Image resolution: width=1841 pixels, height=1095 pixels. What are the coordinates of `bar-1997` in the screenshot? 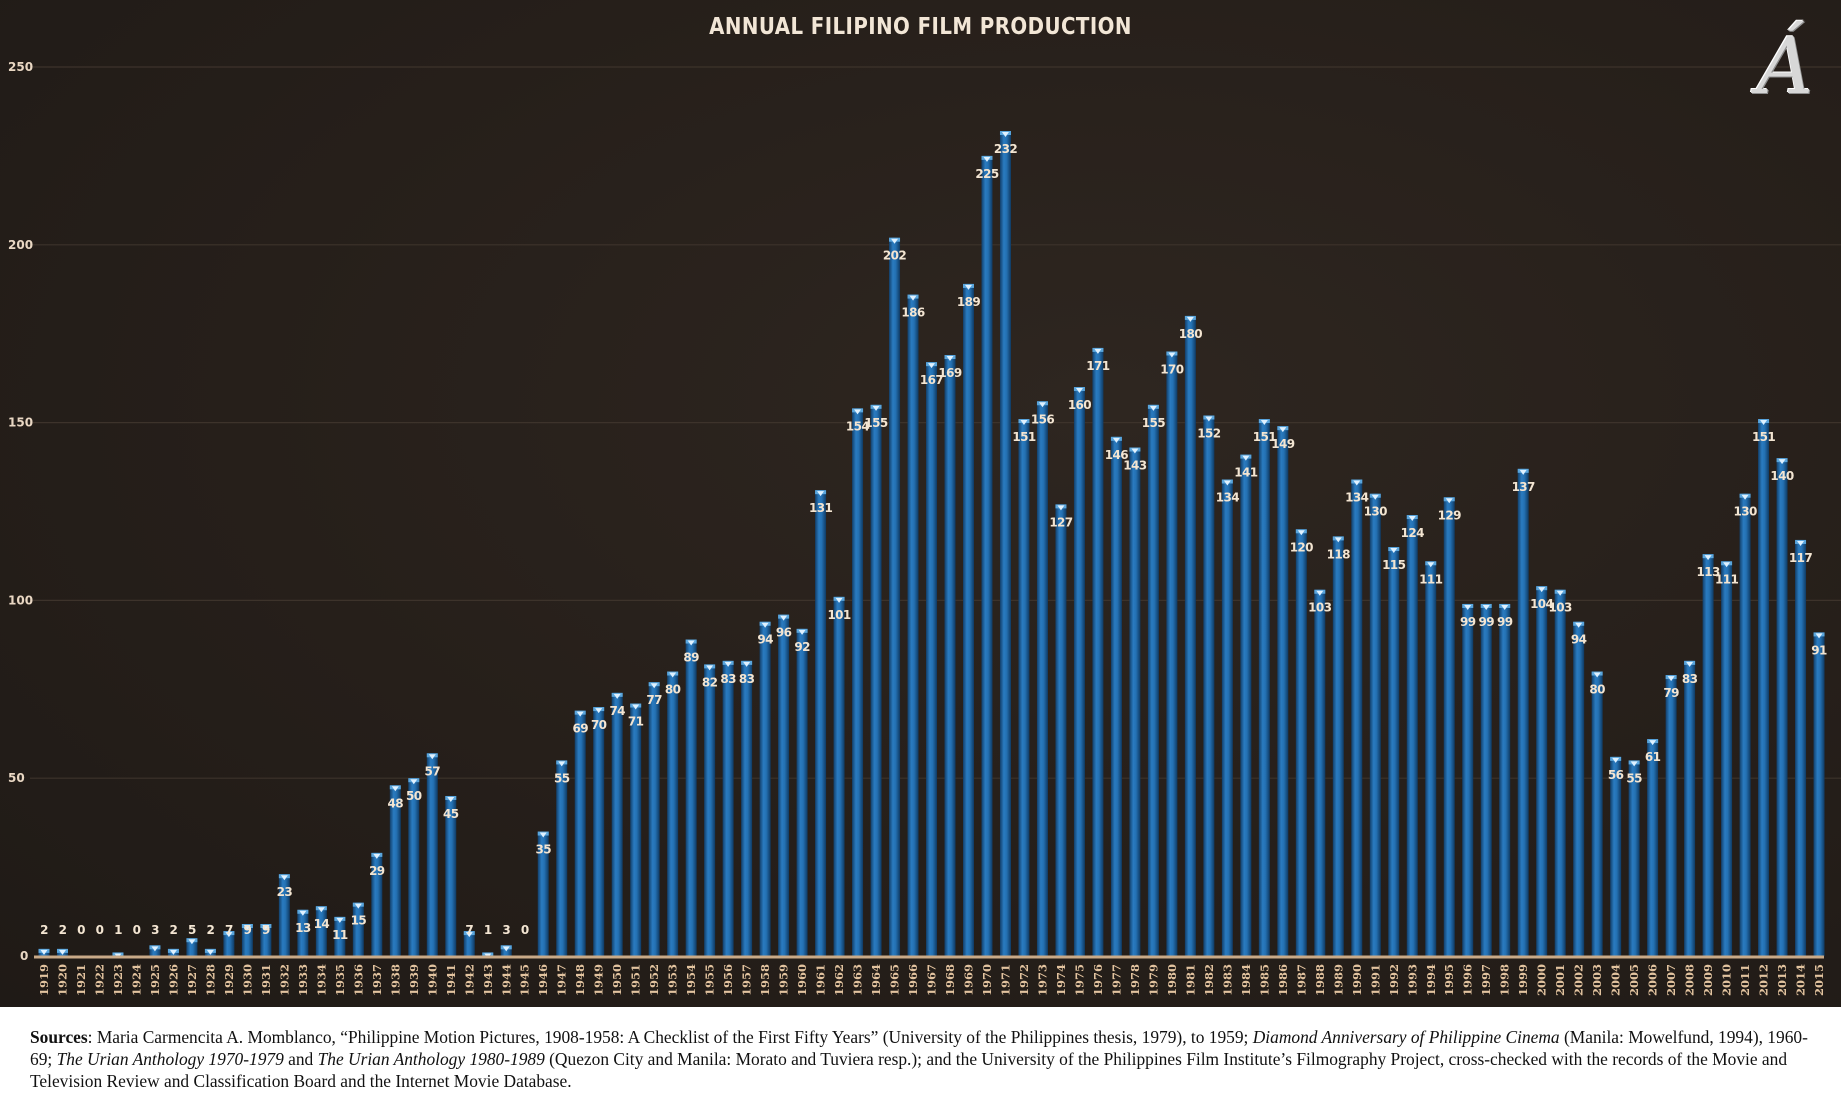 It's located at (1486, 779).